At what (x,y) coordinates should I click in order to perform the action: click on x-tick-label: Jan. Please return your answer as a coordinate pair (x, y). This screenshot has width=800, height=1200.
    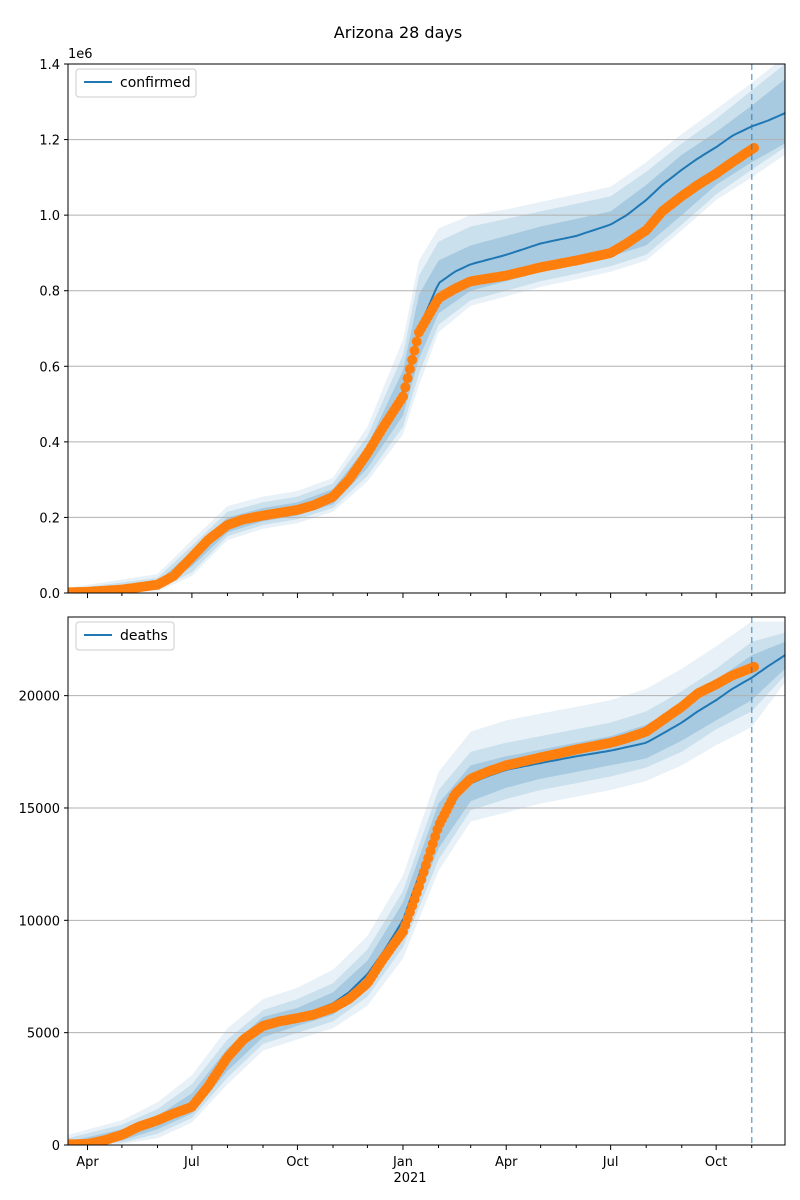
    Looking at the image, I should click on (402, 1162).